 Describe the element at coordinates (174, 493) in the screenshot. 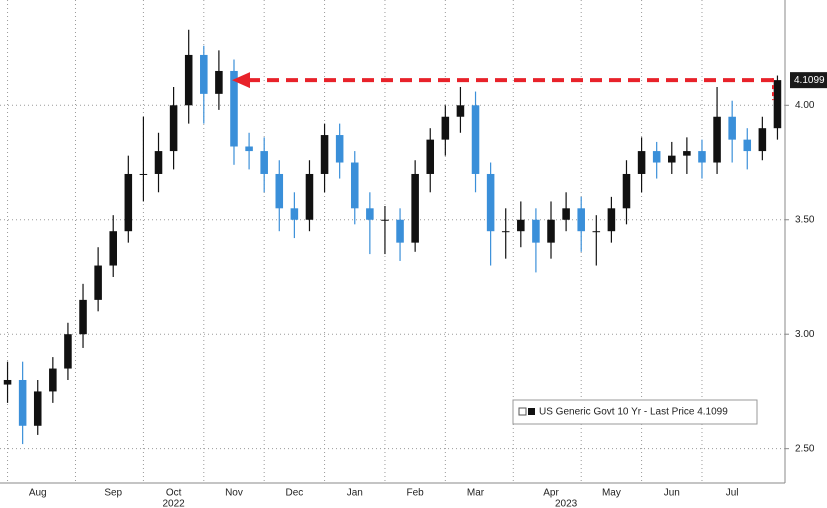

I see `x-tick-label: Oct` at that location.